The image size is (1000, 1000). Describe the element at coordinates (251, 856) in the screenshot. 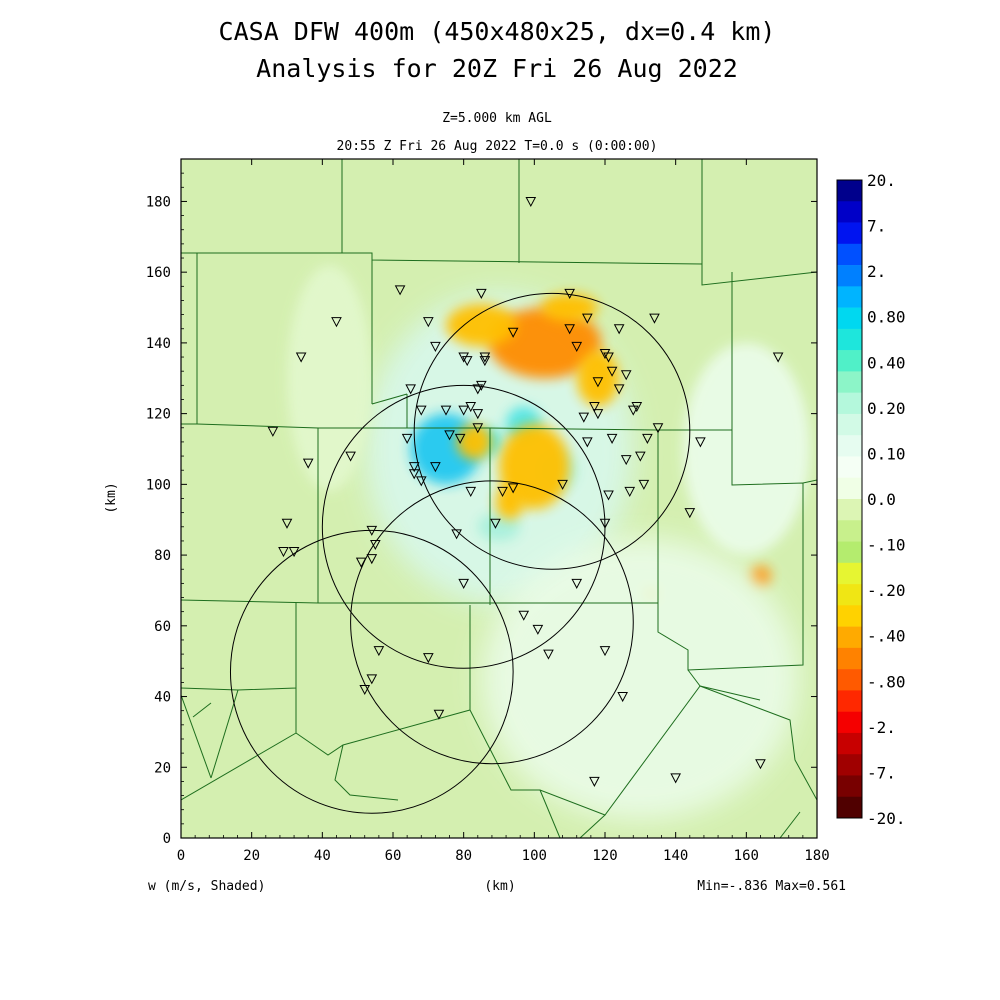

I see `x-tick-label: 20` at that location.